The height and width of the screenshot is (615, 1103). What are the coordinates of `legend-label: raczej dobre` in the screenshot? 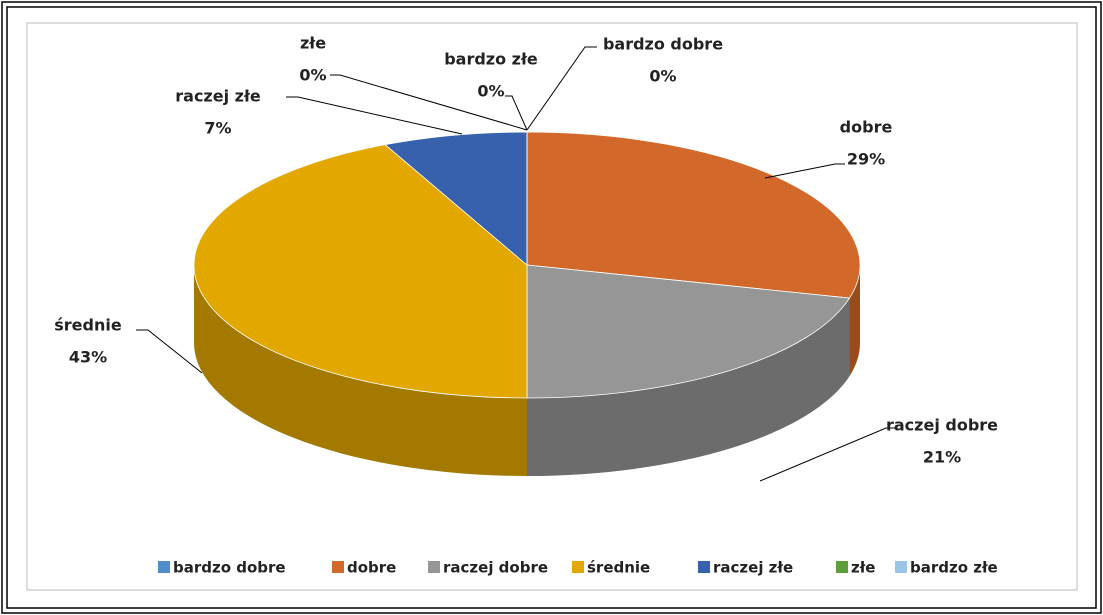 It's located at (495, 568).